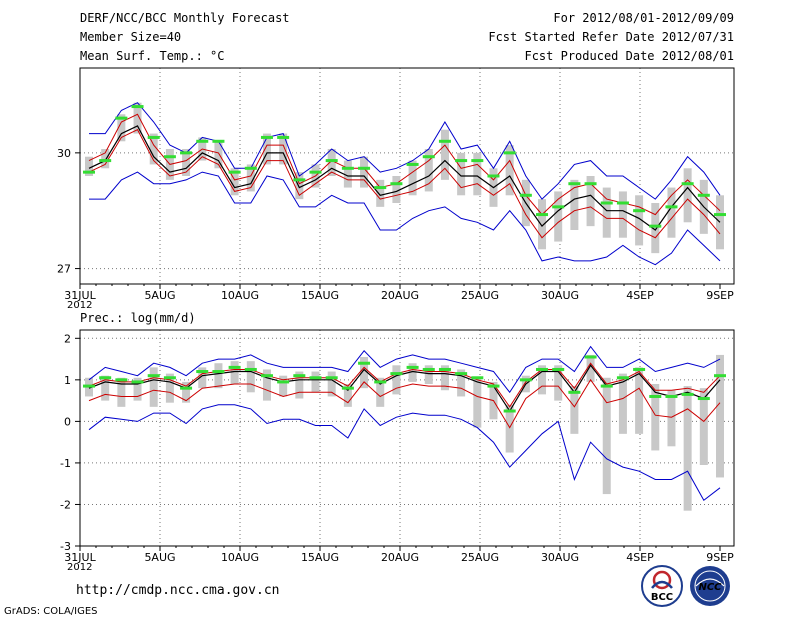 The width and height of the screenshot is (800, 618). Describe the element at coordinates (65, 504) in the screenshot. I see `y-tick-label: -2` at that location.